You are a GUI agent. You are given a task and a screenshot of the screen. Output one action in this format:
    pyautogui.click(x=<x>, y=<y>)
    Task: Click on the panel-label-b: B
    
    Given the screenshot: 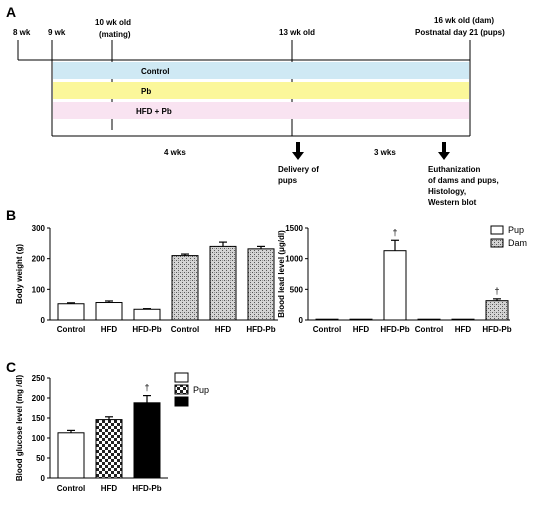 What is the action you would take?
    pyautogui.click(x=11, y=215)
    